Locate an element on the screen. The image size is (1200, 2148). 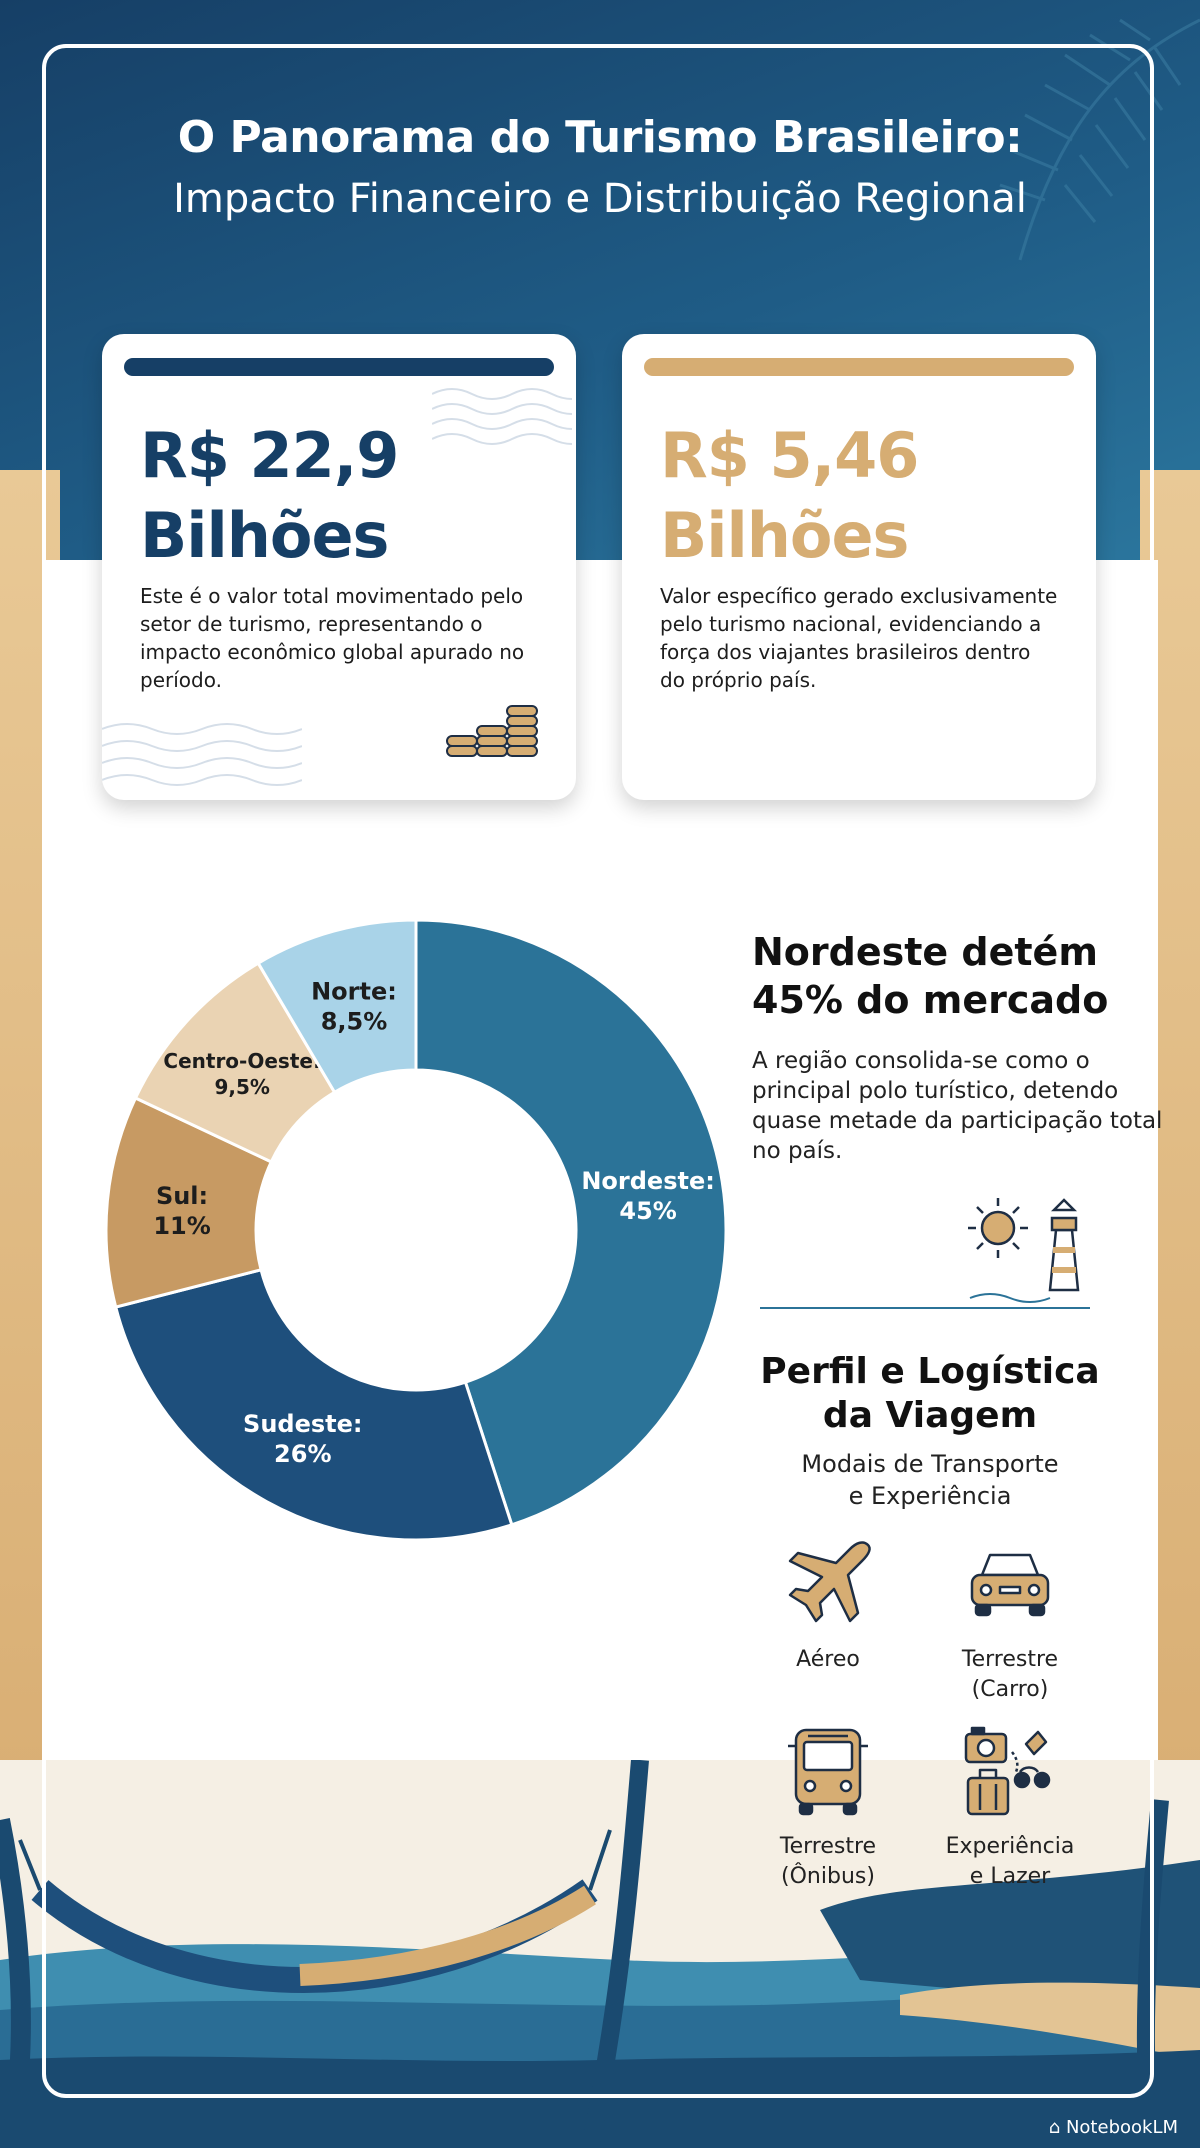
mode-air: Aéreo is located at coordinates (828, 1605).